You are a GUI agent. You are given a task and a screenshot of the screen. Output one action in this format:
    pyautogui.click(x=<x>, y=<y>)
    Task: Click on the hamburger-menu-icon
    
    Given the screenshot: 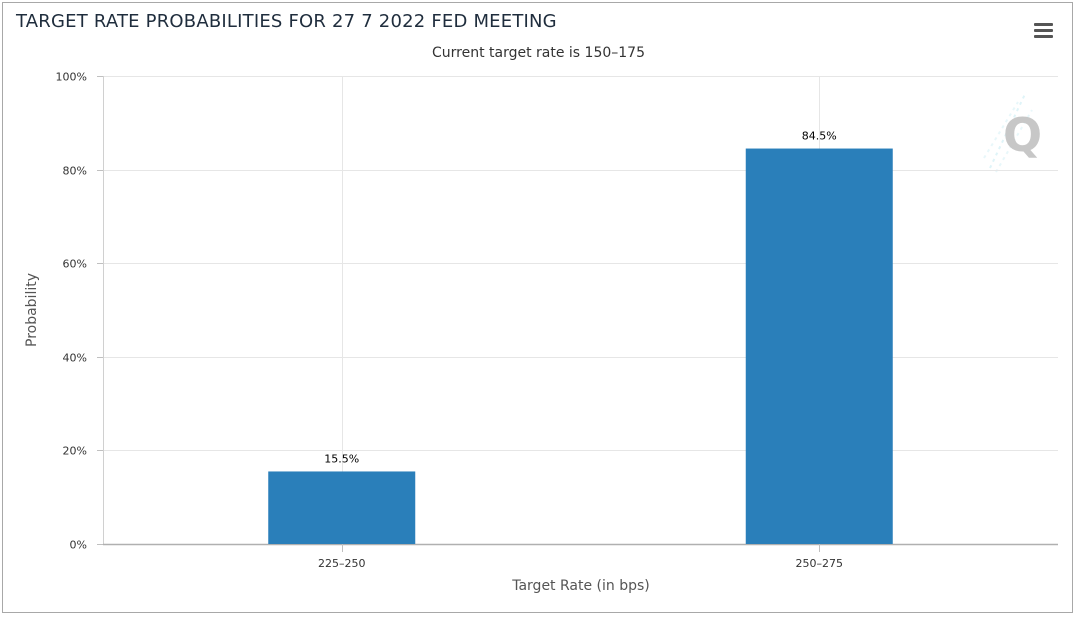 What is the action you would take?
    pyautogui.click(x=1045, y=31)
    